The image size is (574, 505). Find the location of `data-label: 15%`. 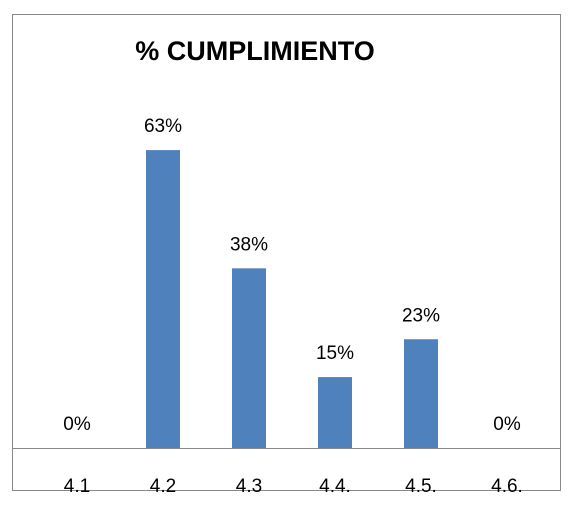

data-label: 15% is located at coordinates (335, 353).